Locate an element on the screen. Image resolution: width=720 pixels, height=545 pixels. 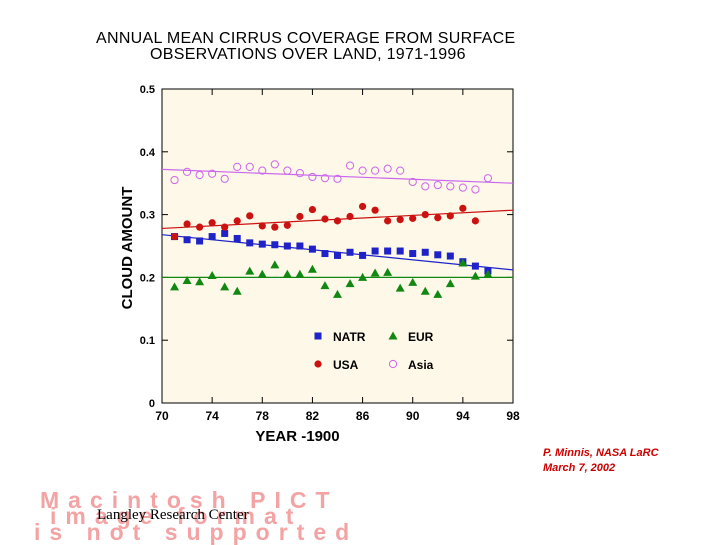
legend-label-eur: EUR is located at coordinates (421, 337).